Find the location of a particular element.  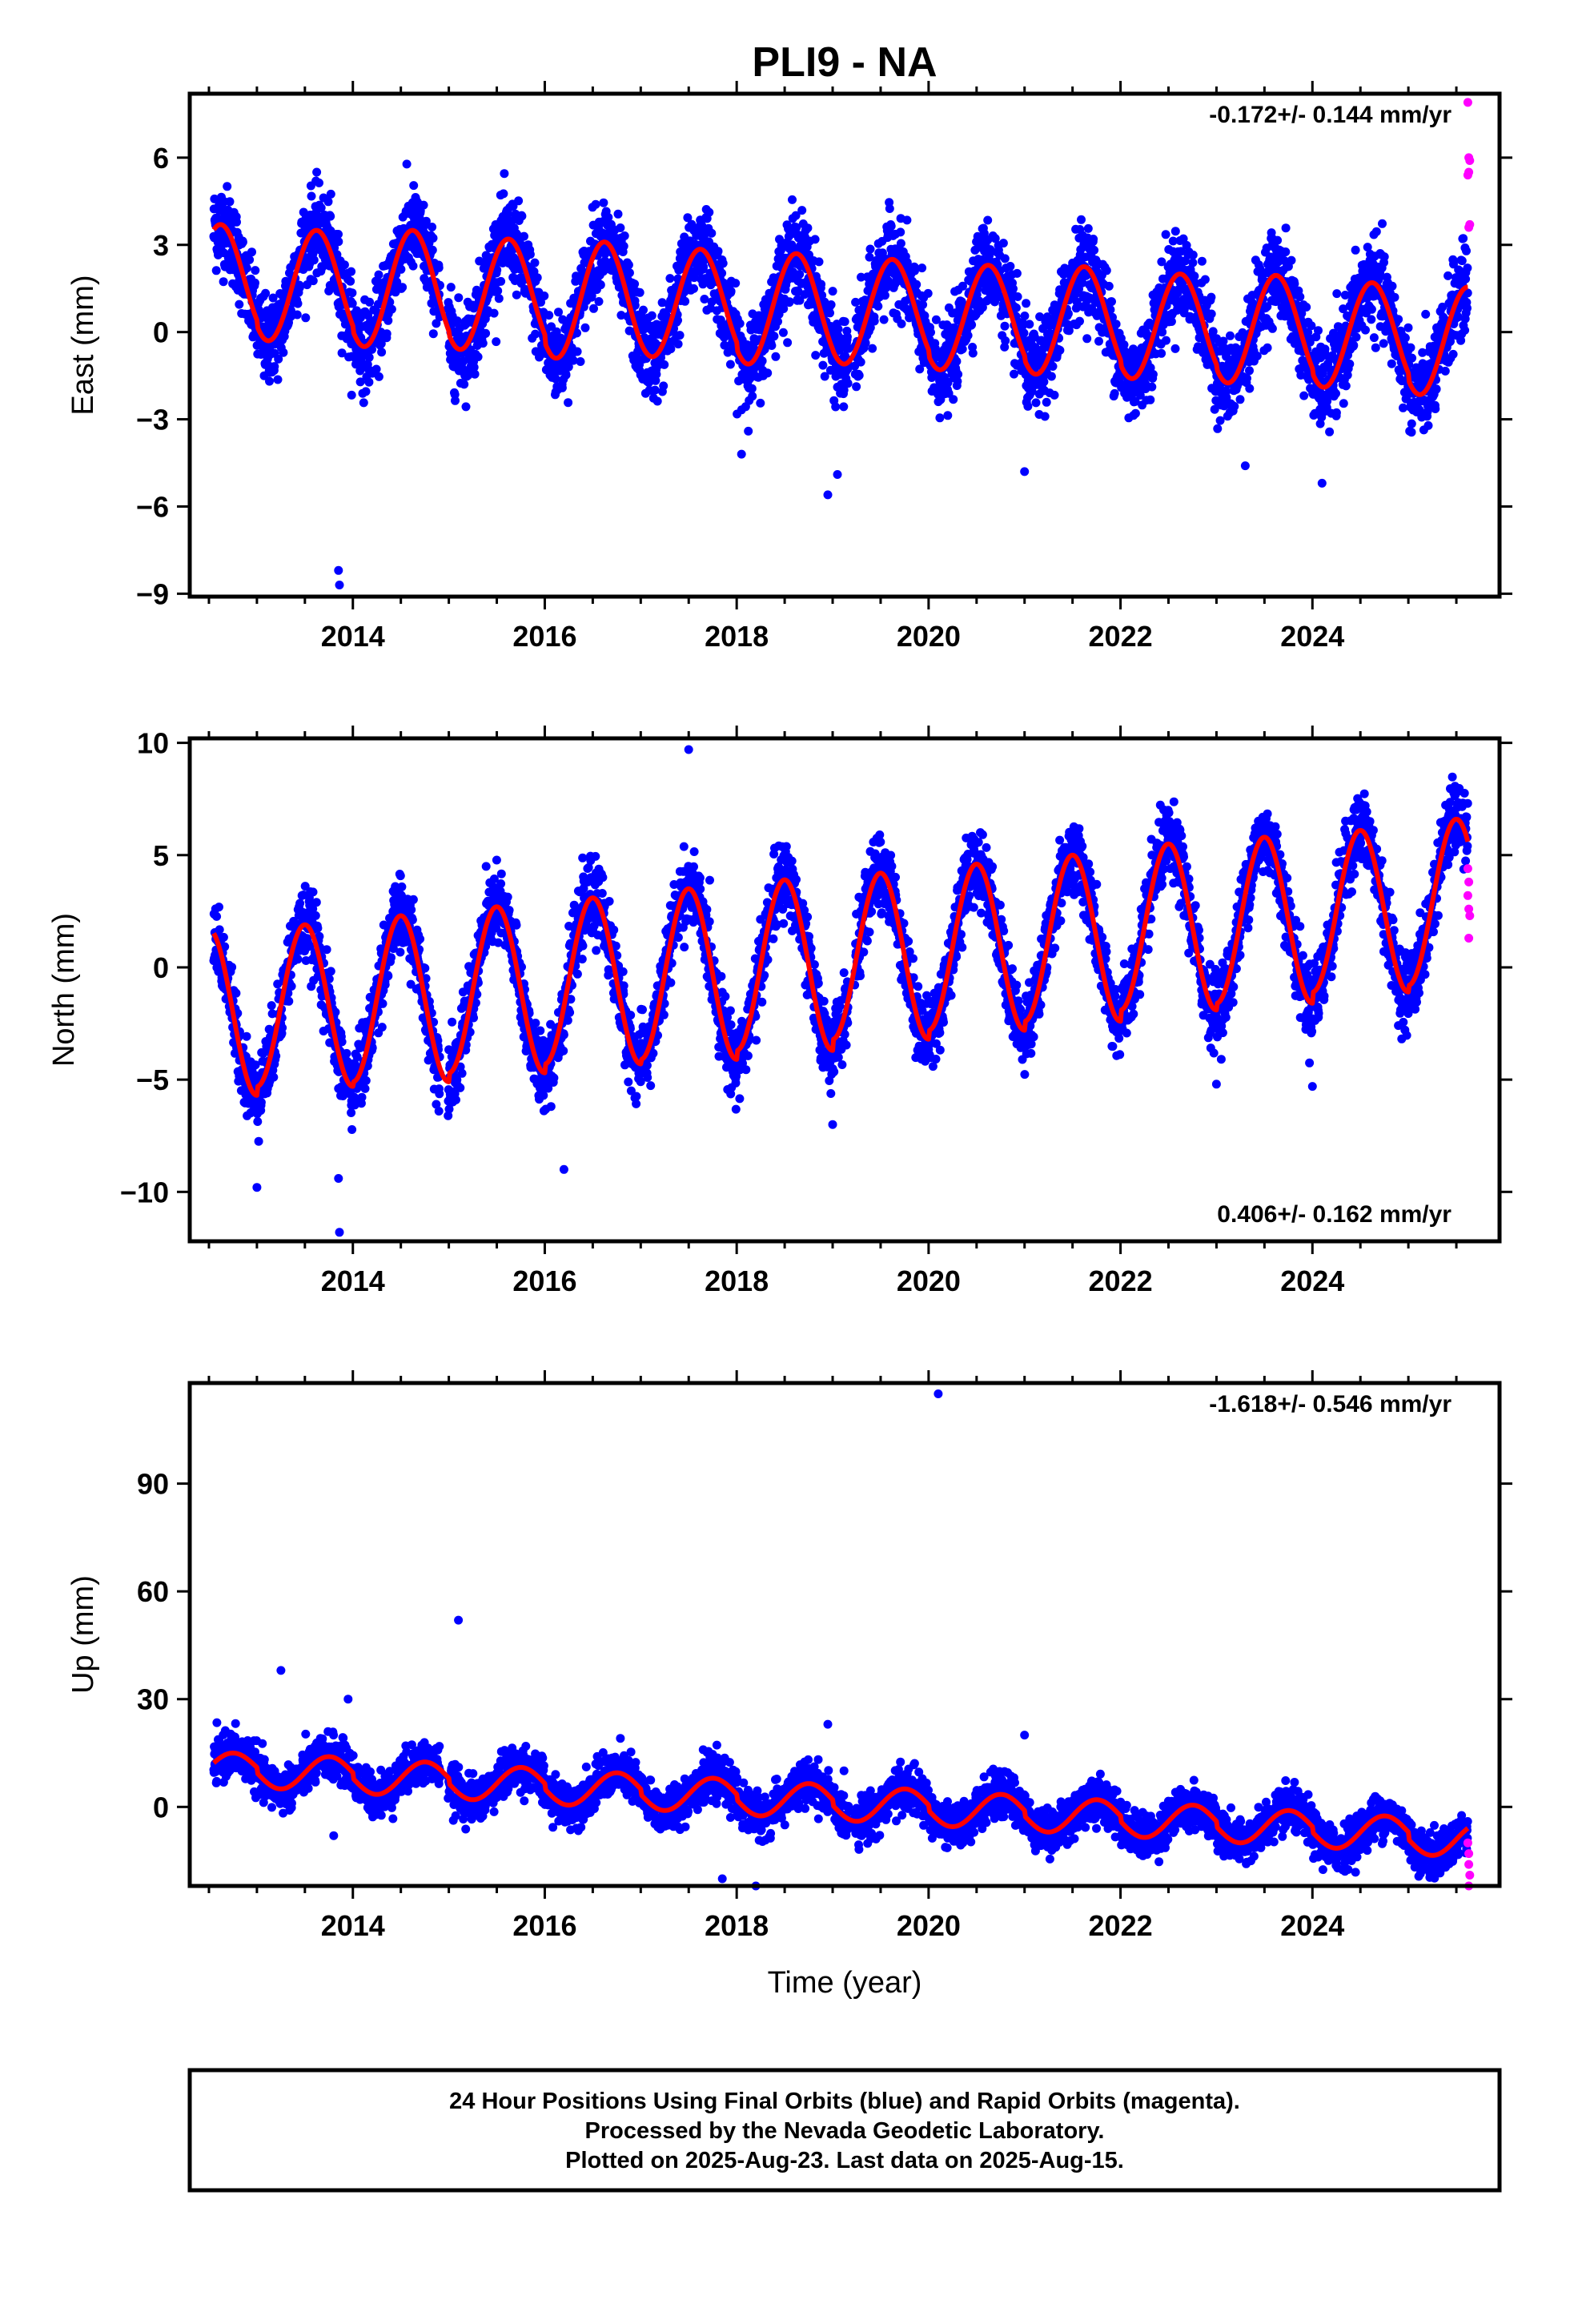

east-outlier-point is located at coordinates (1322, 483).